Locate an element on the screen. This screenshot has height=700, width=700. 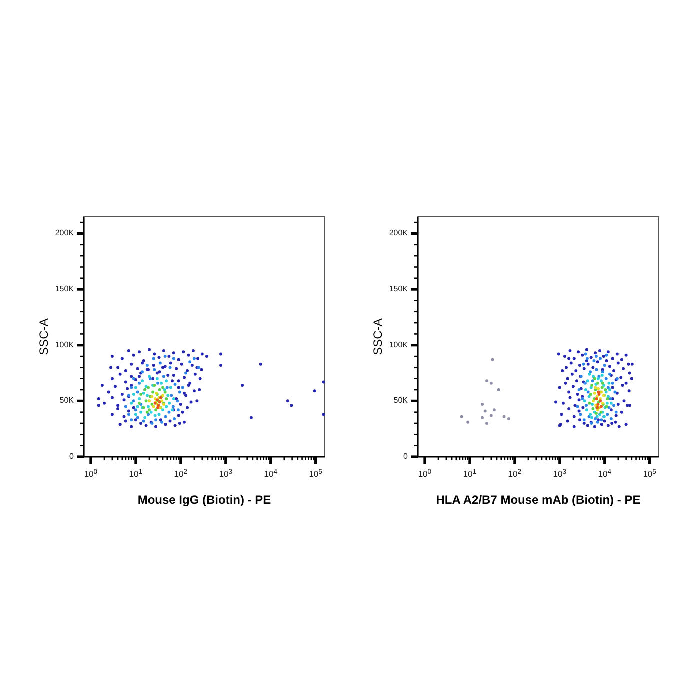
x-axis-title: HLA A2/B7 Mouse mAb (Biotin) - PE is located at coordinates (538, 500).